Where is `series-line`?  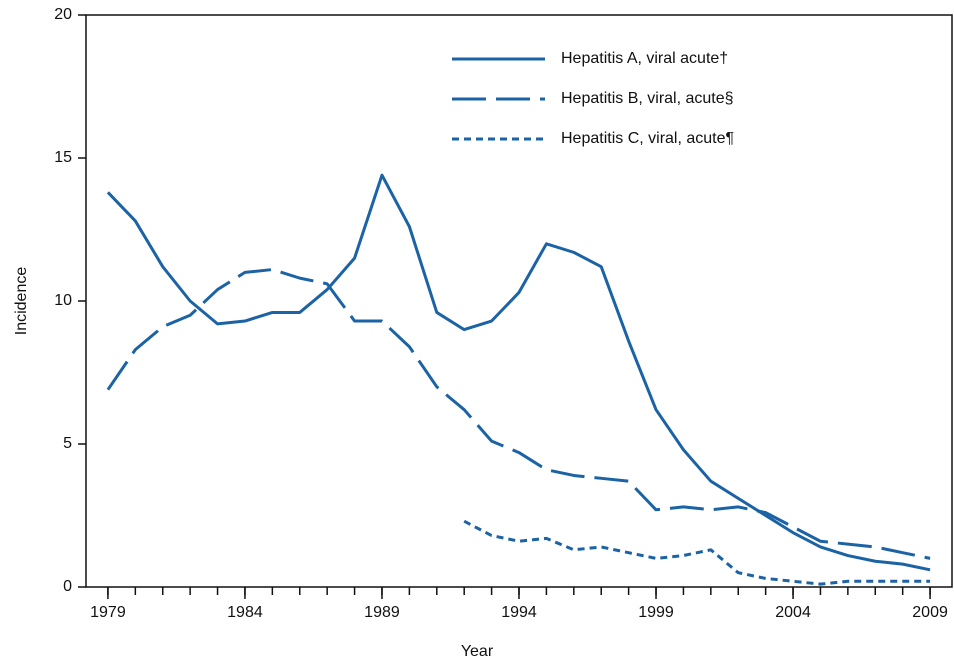 series-line is located at coordinates (697, 552).